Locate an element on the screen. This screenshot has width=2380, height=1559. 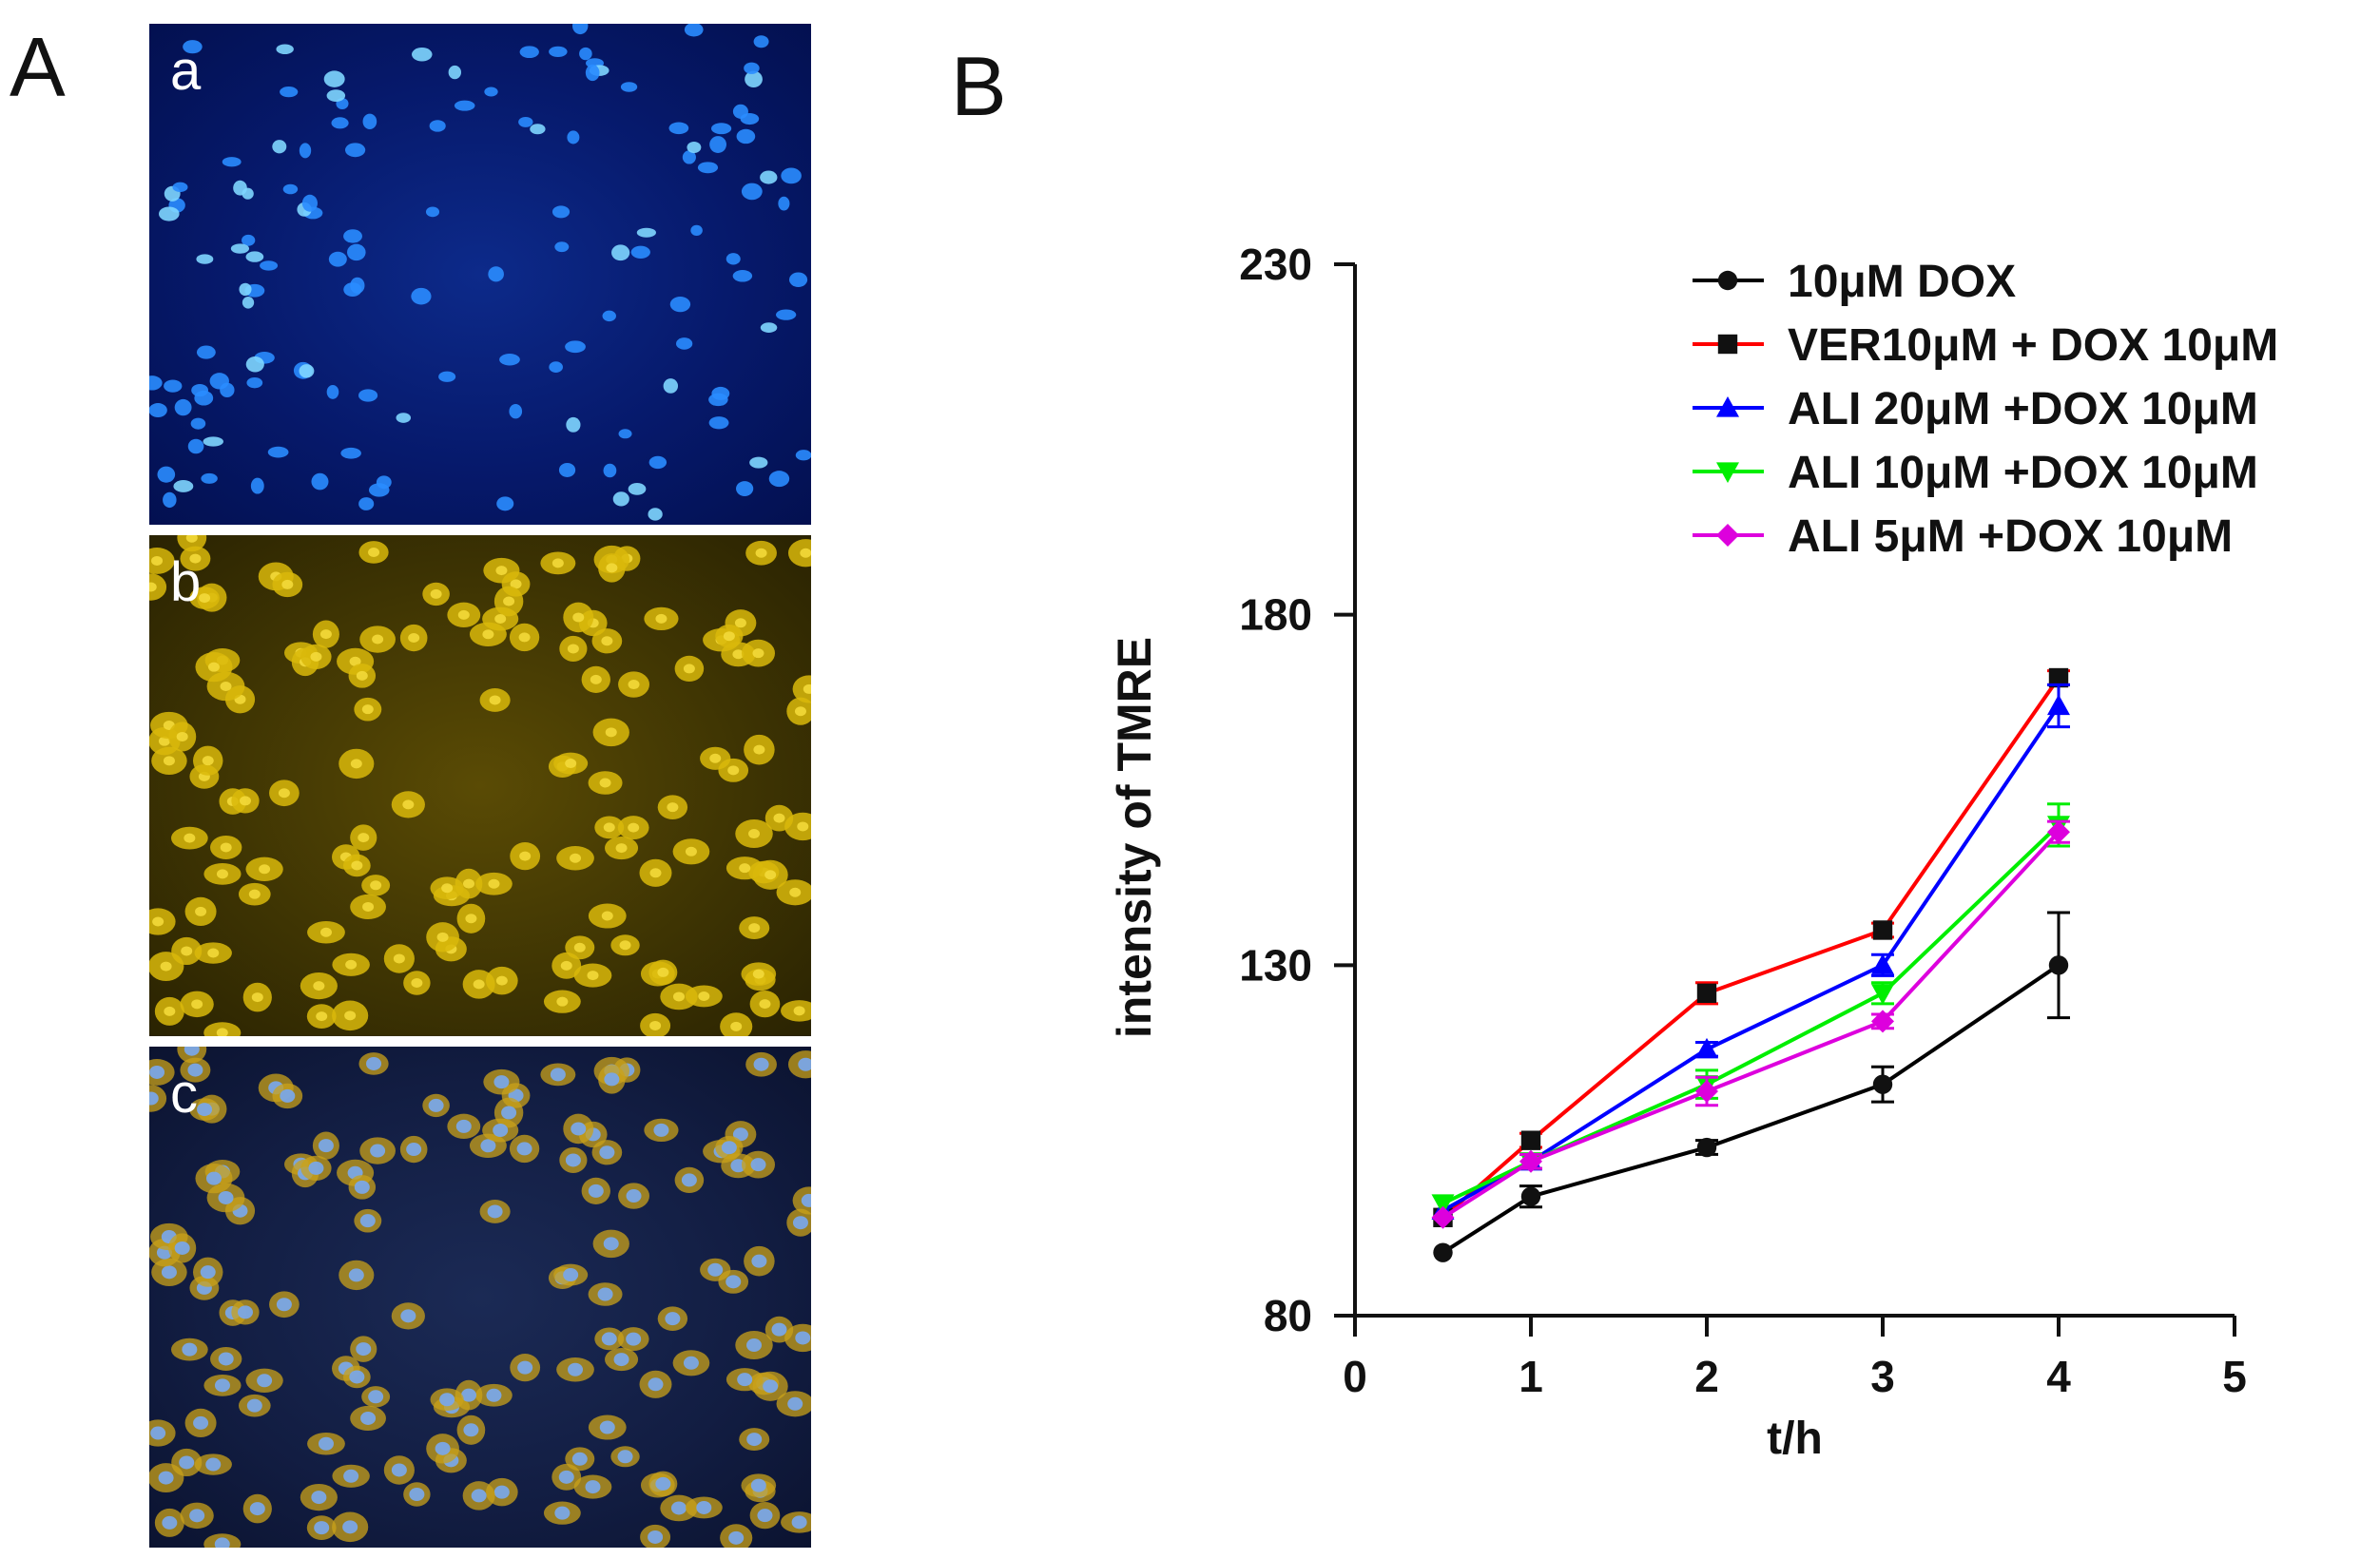
micrograph-b: b is located at coordinates (480, 785).